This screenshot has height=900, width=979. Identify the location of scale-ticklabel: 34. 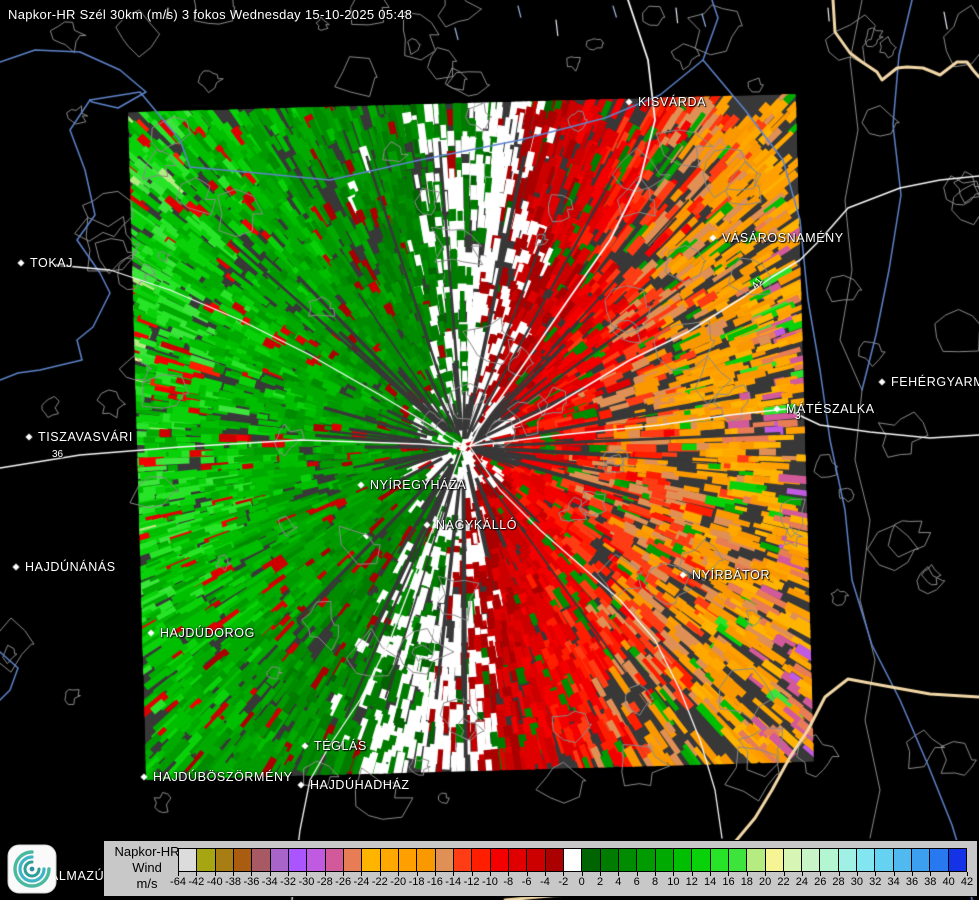
(893, 882).